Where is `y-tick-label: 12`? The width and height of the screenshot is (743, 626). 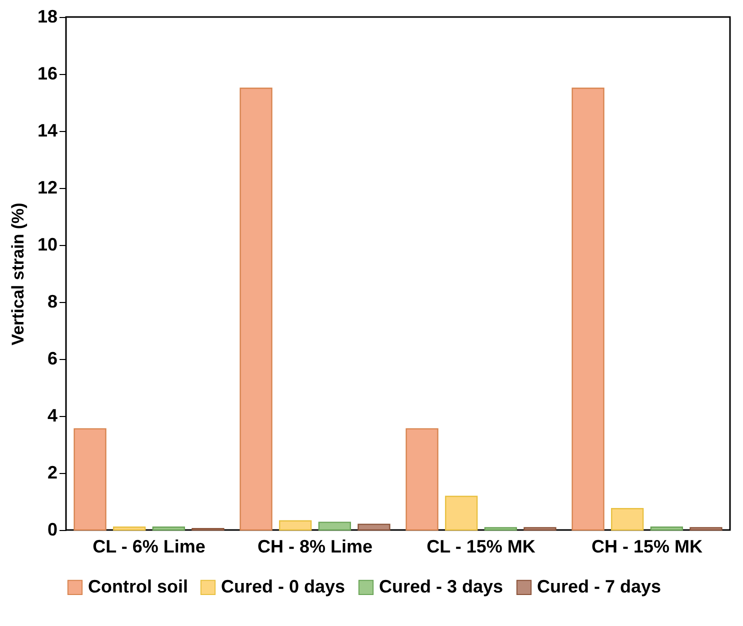 y-tick-label: 12 is located at coordinates (47, 188).